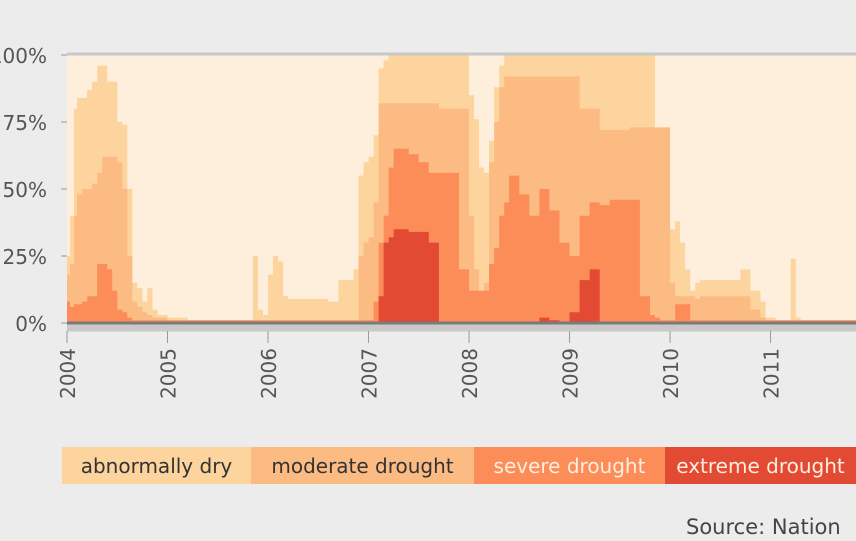 Image resolution: width=856 pixels, height=541 pixels. What do you see at coordinates (31, 324) in the screenshot?
I see `y-tick-label: 0%` at bounding box center [31, 324].